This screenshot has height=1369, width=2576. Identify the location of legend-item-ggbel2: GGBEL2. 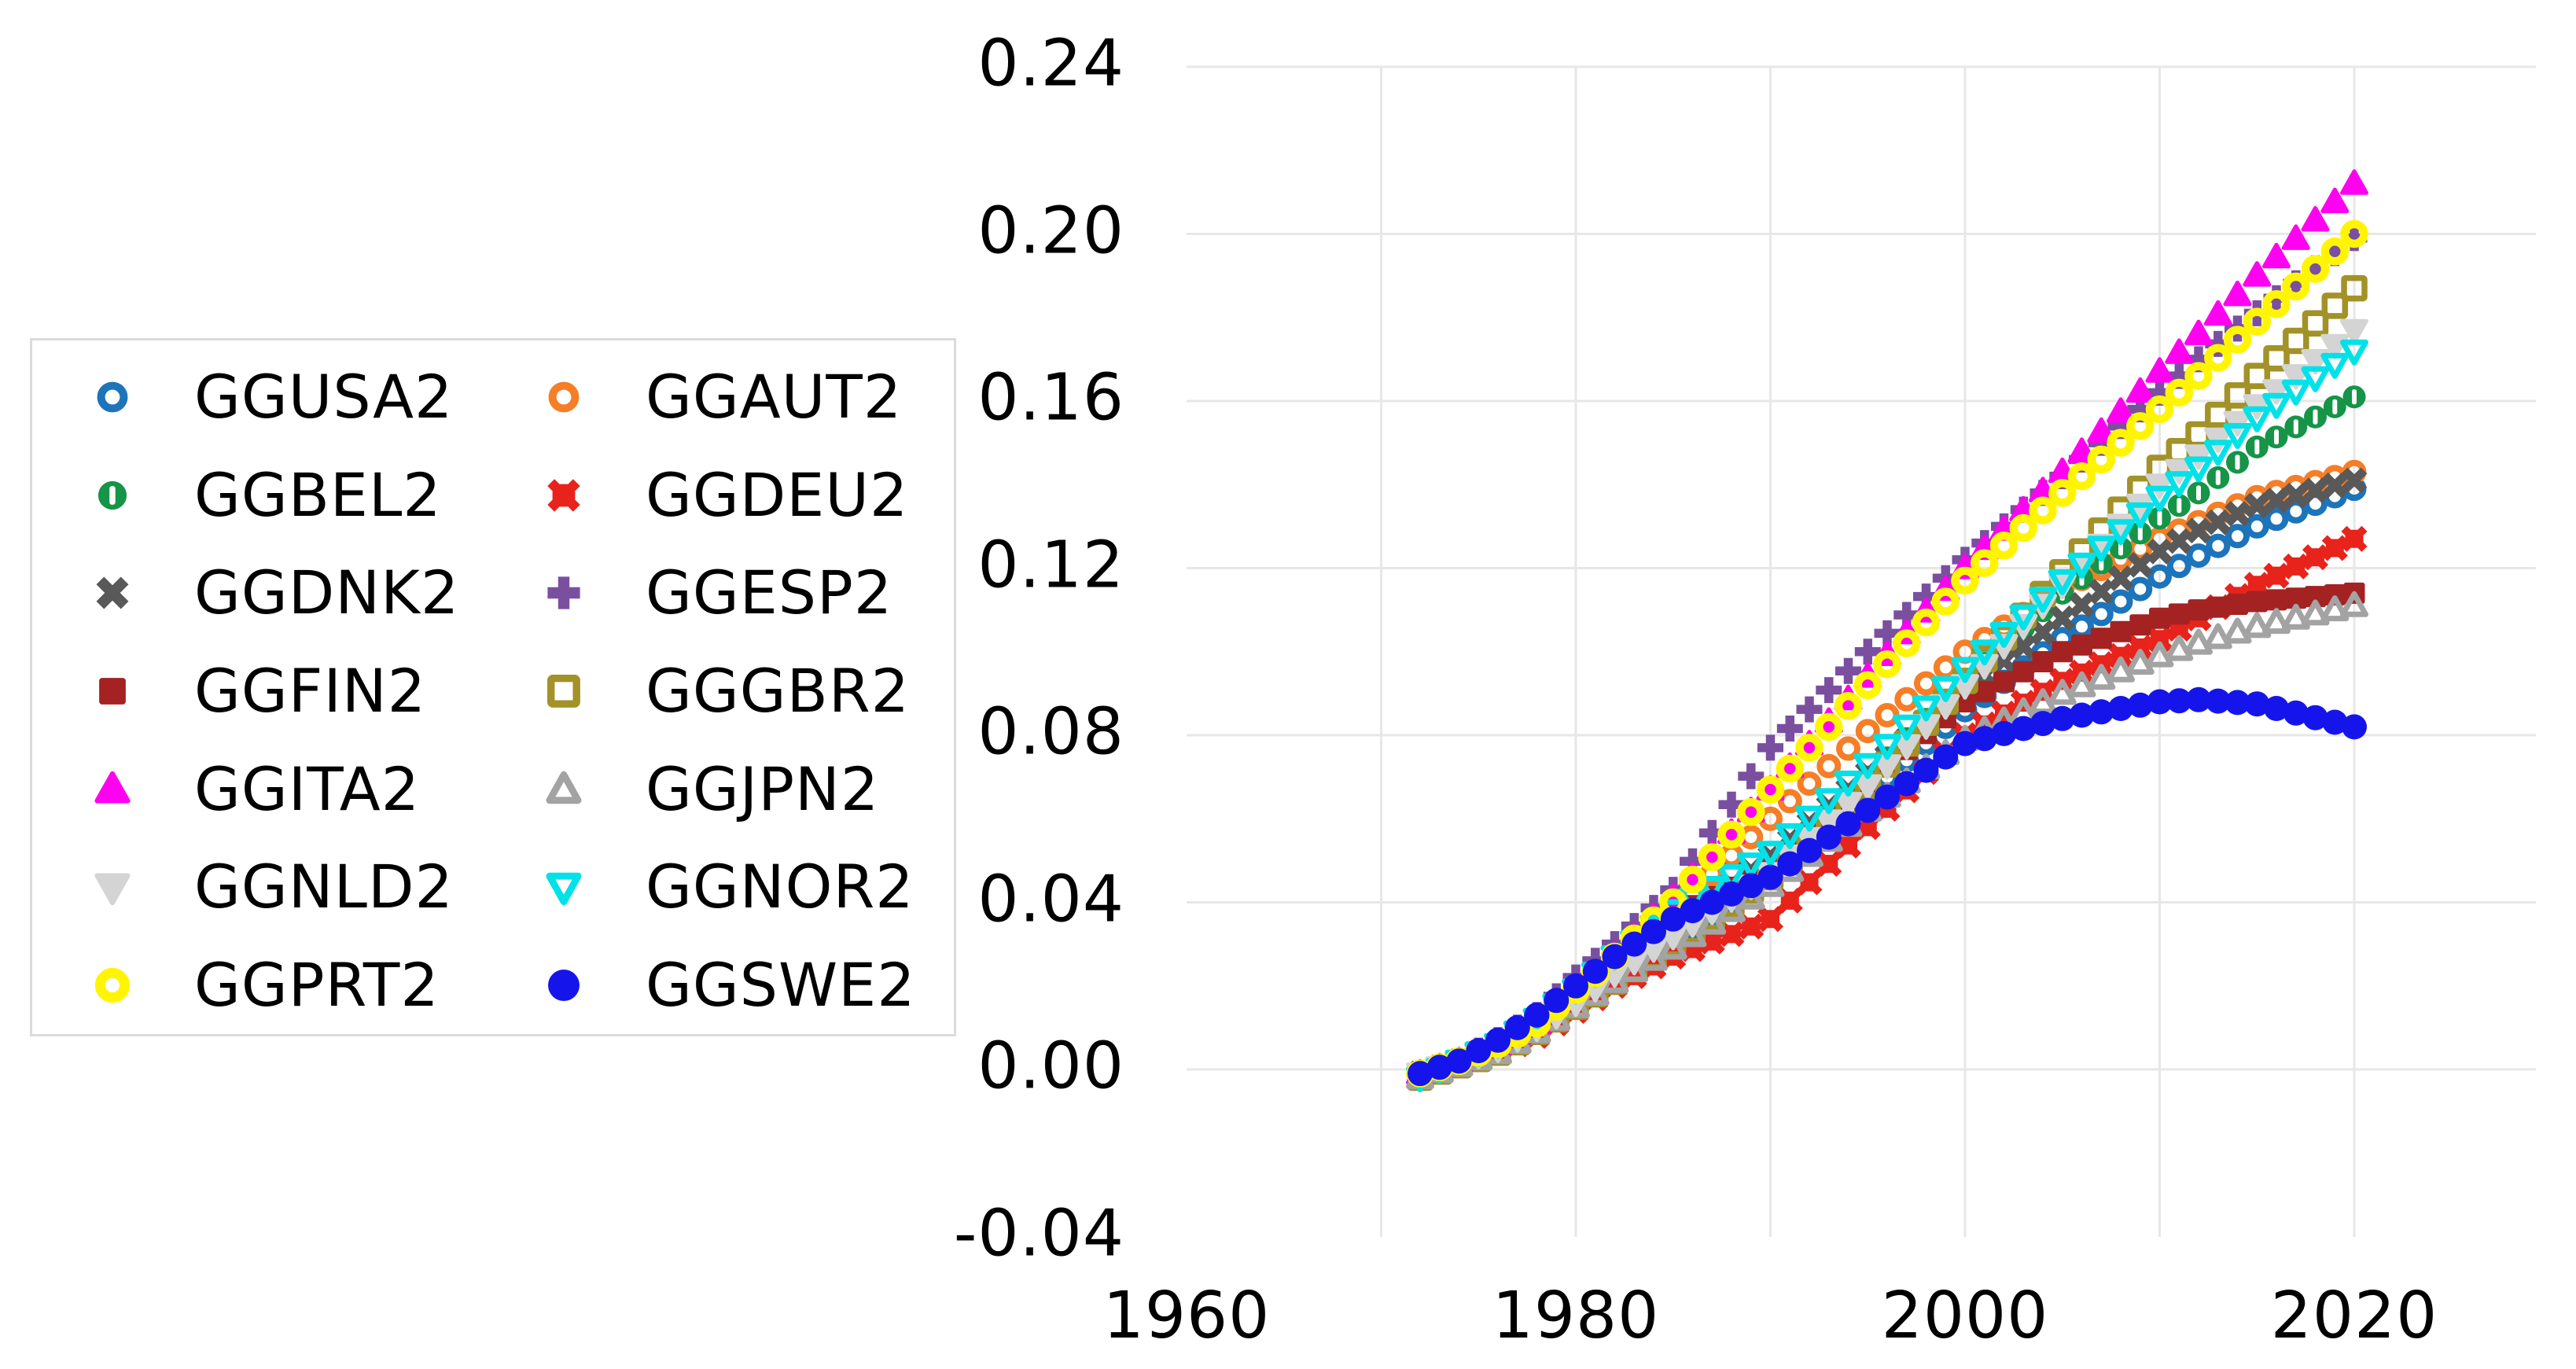
(258, 496).